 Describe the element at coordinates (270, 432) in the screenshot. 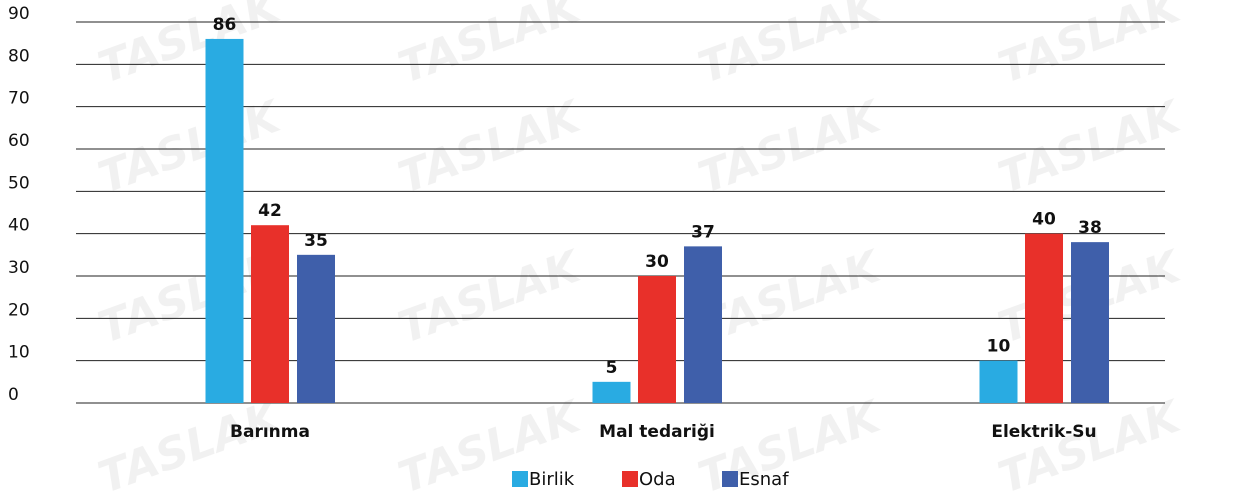

I see `x-tick-label: Barınma` at that location.